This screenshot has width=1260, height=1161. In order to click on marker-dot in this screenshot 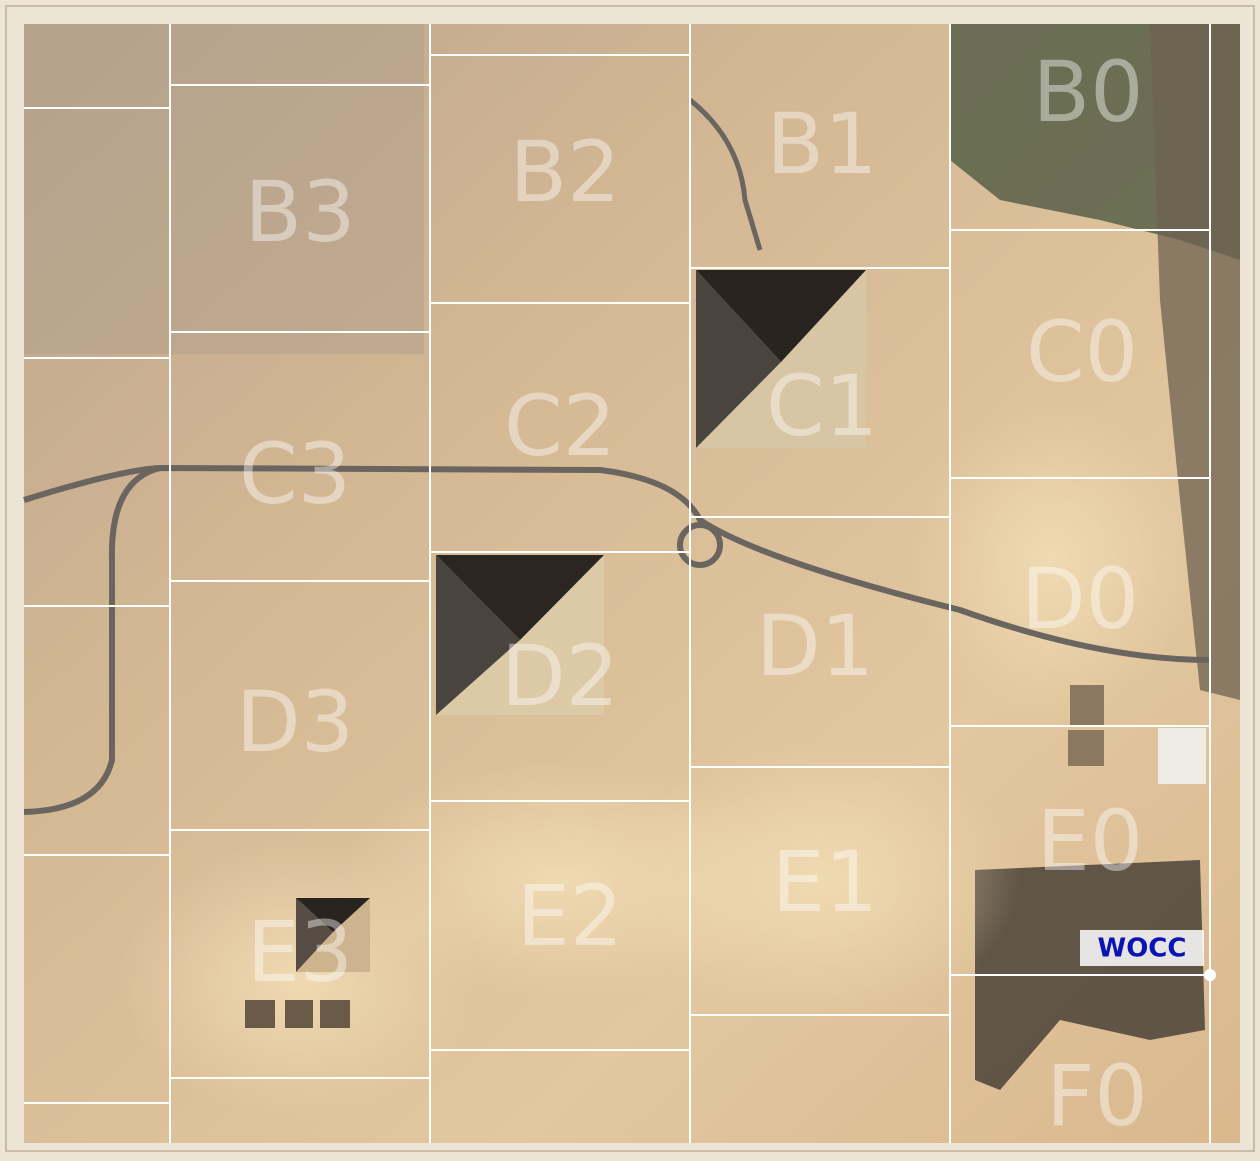, I will do `click(1210, 975)`.